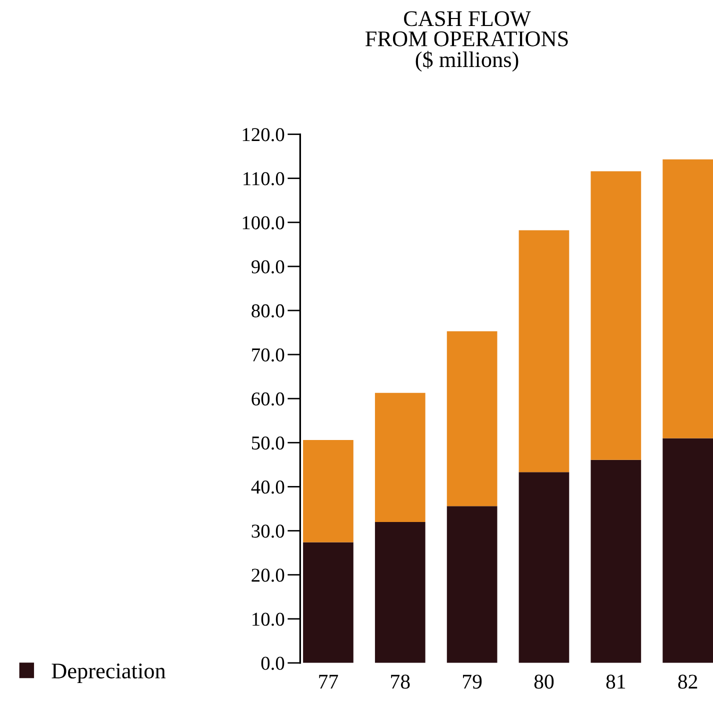  Describe the element at coordinates (267, 267) in the screenshot. I see `y-tick-label: 90.0` at that location.